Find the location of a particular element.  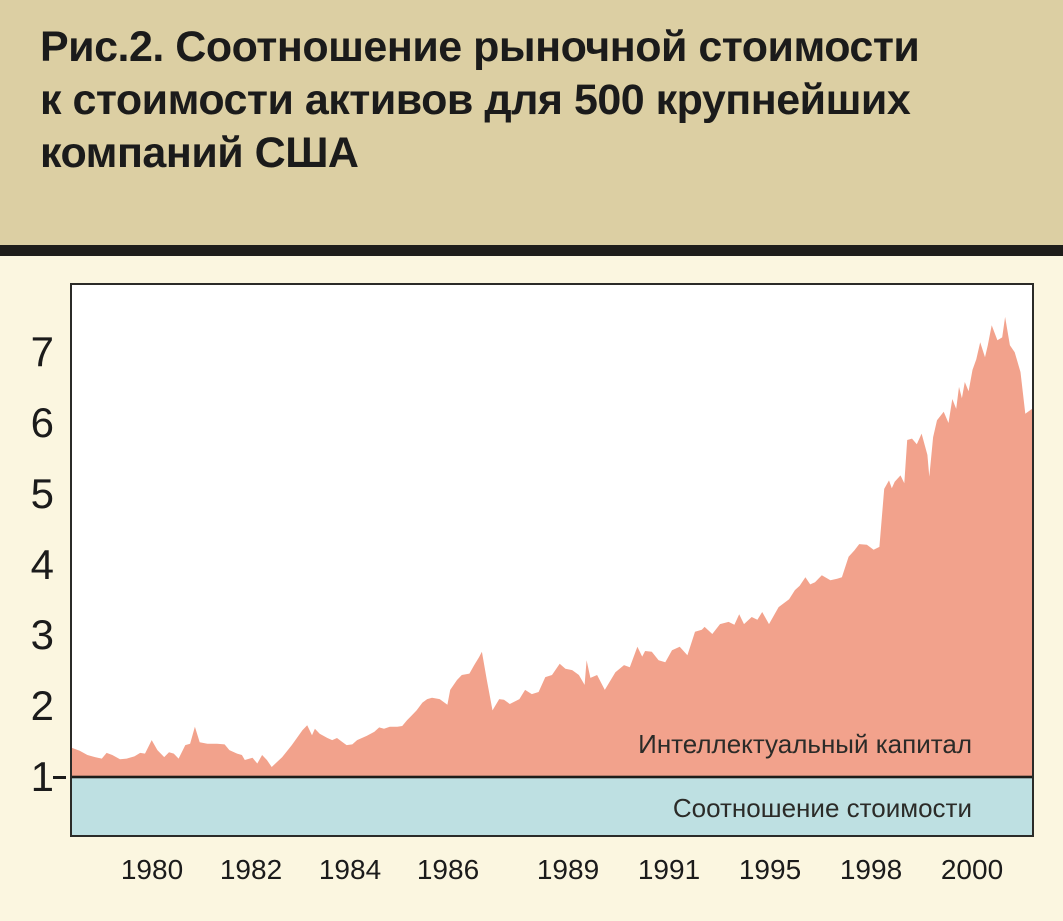

x-tick-label: 1986 is located at coordinates (448, 869).